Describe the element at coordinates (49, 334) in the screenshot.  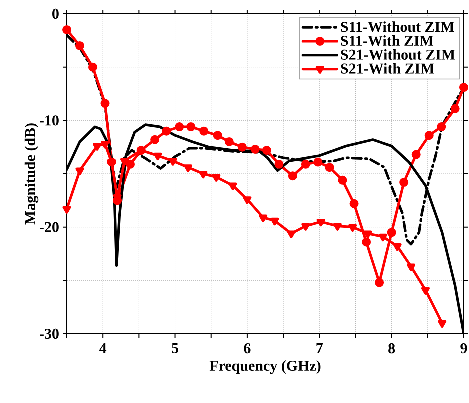
I see `y-tick-label: -30` at that location.